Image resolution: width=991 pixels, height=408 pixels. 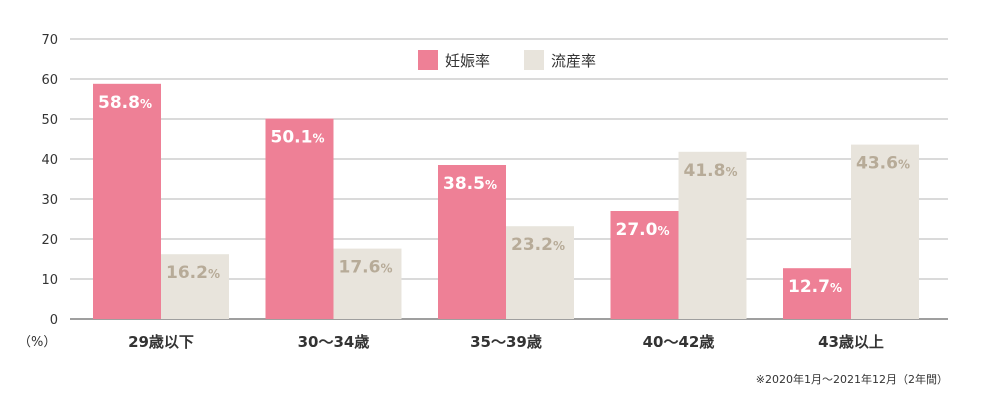 I want to click on data-label: 23.2%, so click(x=538, y=245).